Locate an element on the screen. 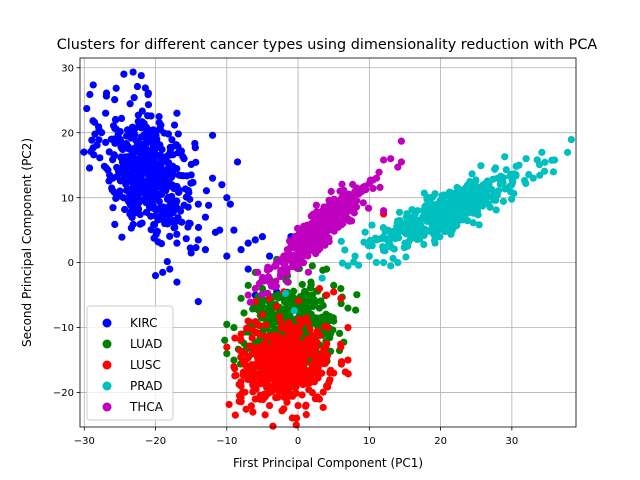 The height and width of the screenshot is (480, 640). series-thca is located at coordinates (325, 221).